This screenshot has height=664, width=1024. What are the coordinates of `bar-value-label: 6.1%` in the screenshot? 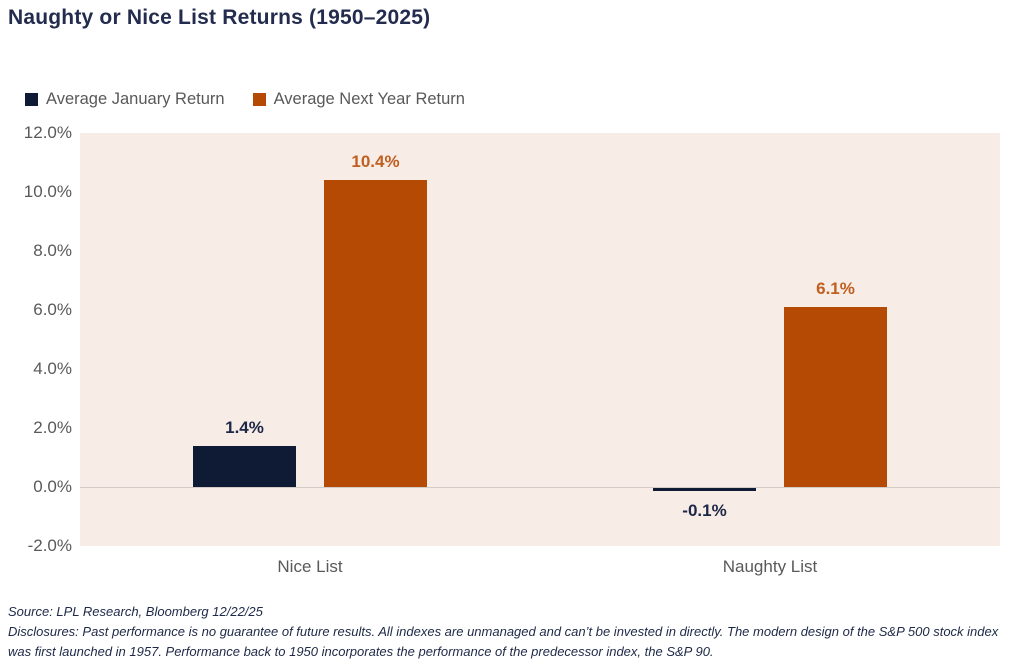 It's located at (835, 288).